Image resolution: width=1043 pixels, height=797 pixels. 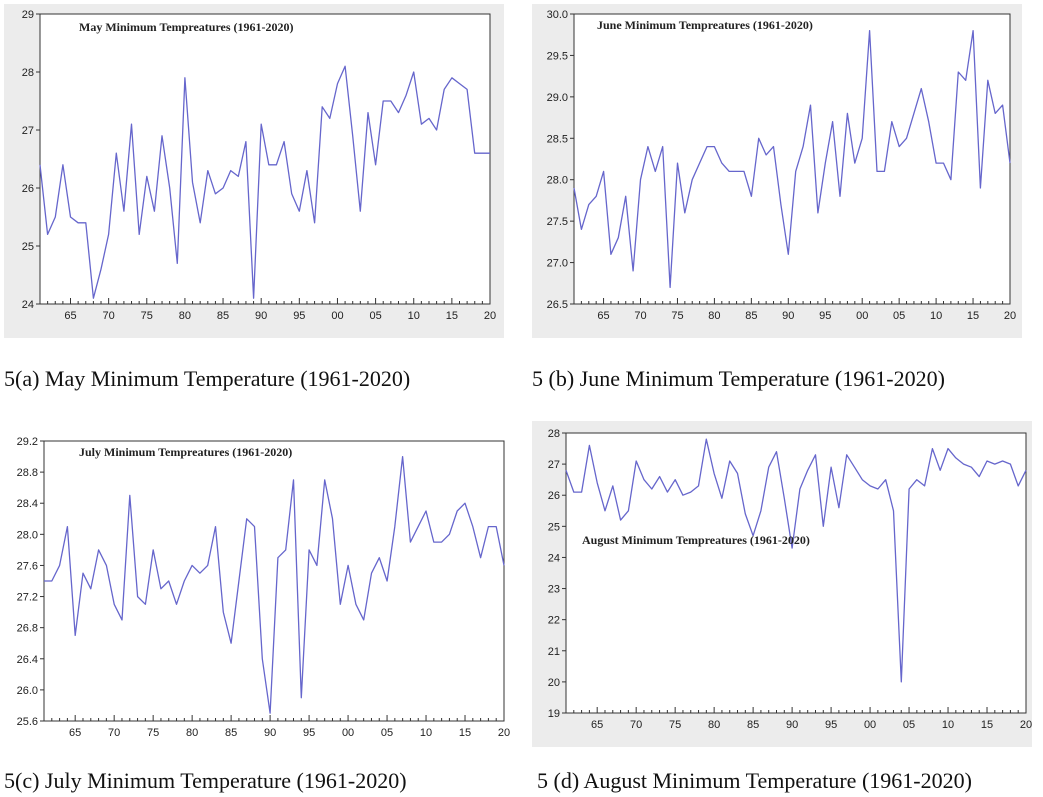 I want to click on may-chart-caption: 5(a) May Minimum Temperature (1961-2020), so click(x=207, y=378).